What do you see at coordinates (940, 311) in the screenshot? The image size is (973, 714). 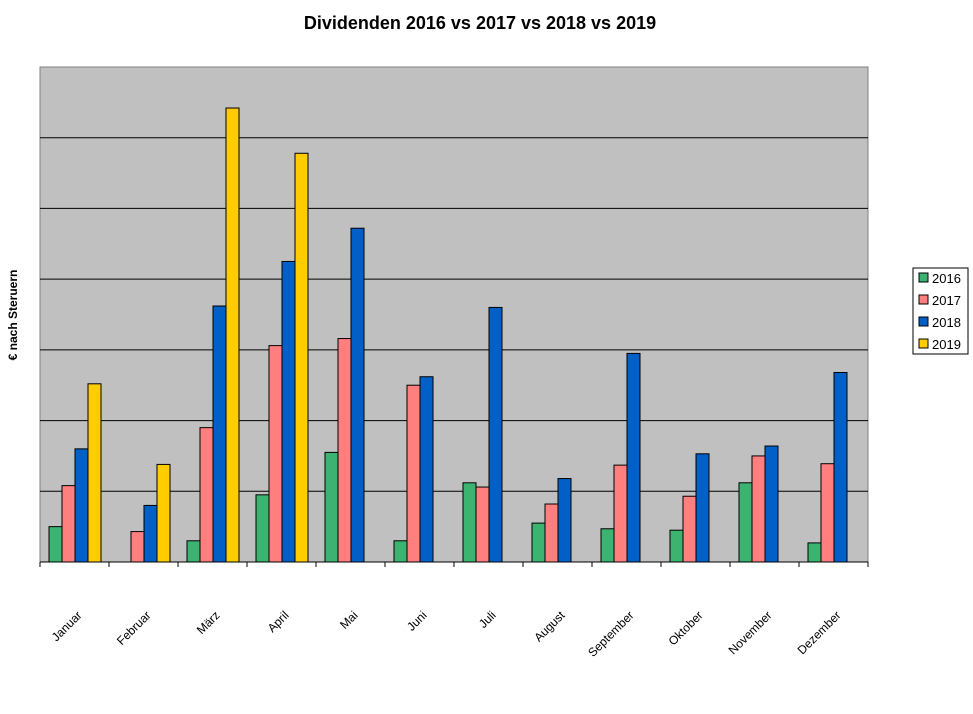 I see `legend: 2016 2017 2018 2019` at bounding box center [940, 311].